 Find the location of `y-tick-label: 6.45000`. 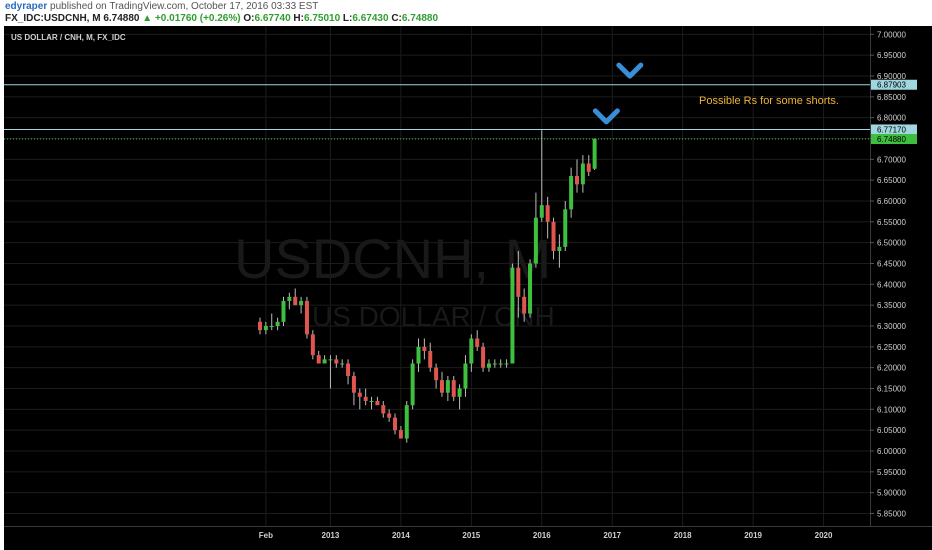

y-tick-label: 6.45000 is located at coordinates (891, 264).